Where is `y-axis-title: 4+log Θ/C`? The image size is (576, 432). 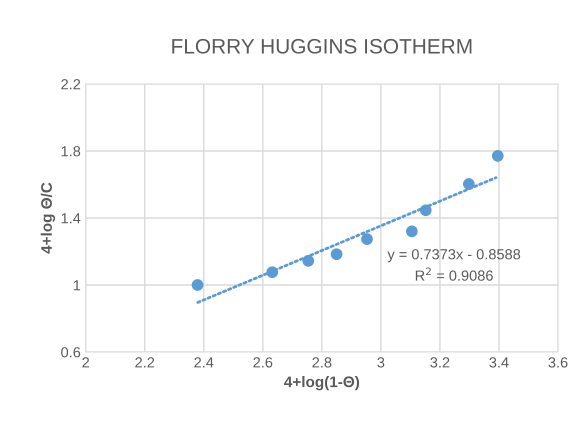 y-axis-title: 4+log Θ/C is located at coordinates (48, 218).